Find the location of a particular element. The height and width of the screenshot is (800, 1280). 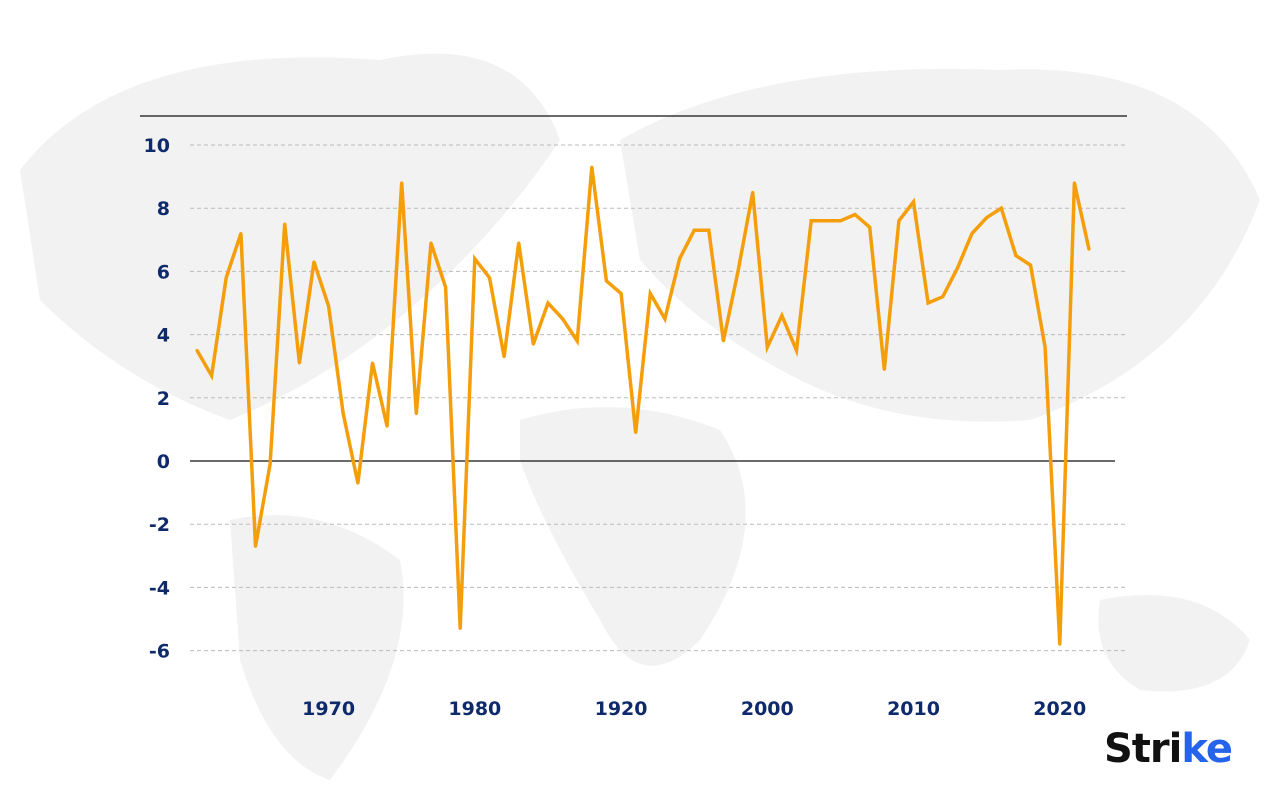

y-tick-label: -6 is located at coordinates (159, 652).